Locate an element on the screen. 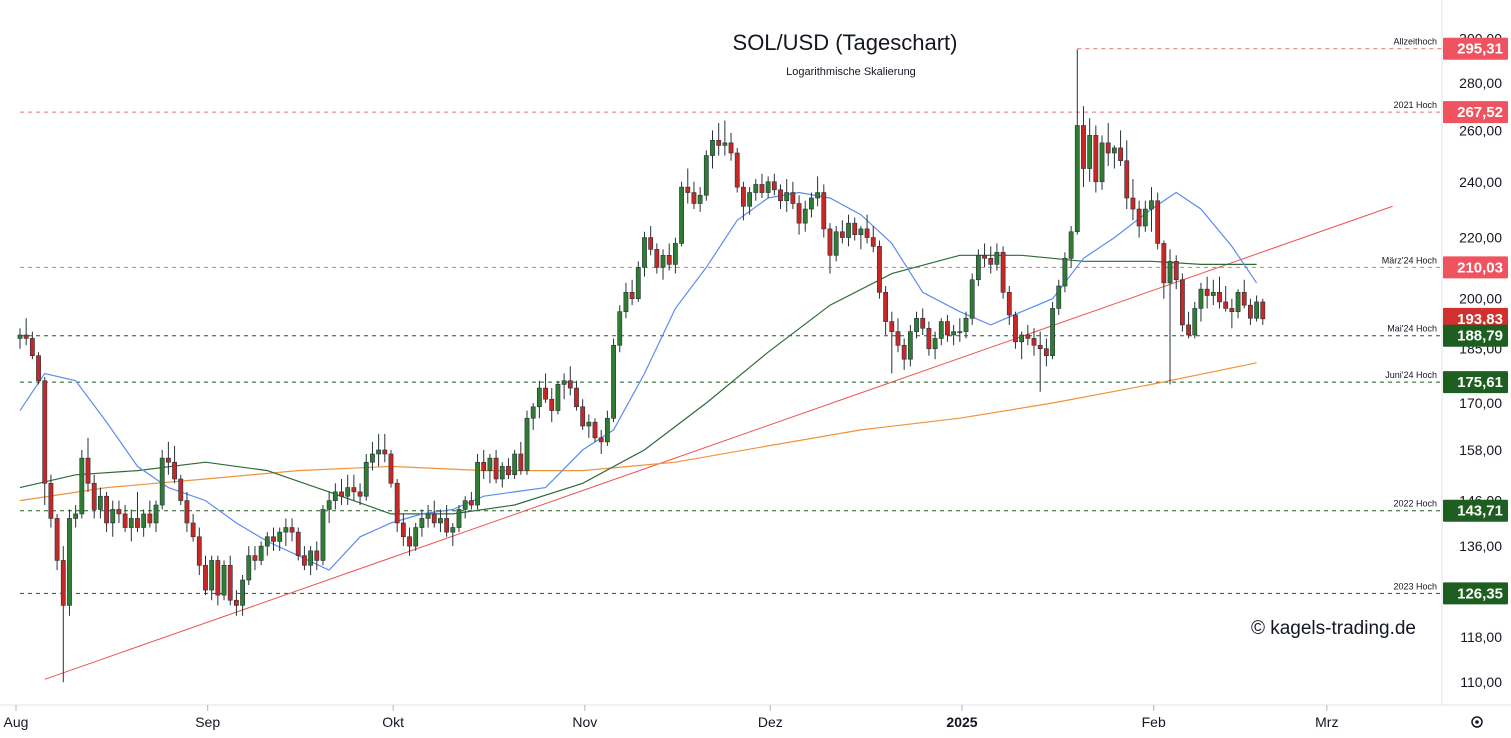 The width and height of the screenshot is (1511, 738). price-badge-label: 210,03 is located at coordinates (1480, 267).